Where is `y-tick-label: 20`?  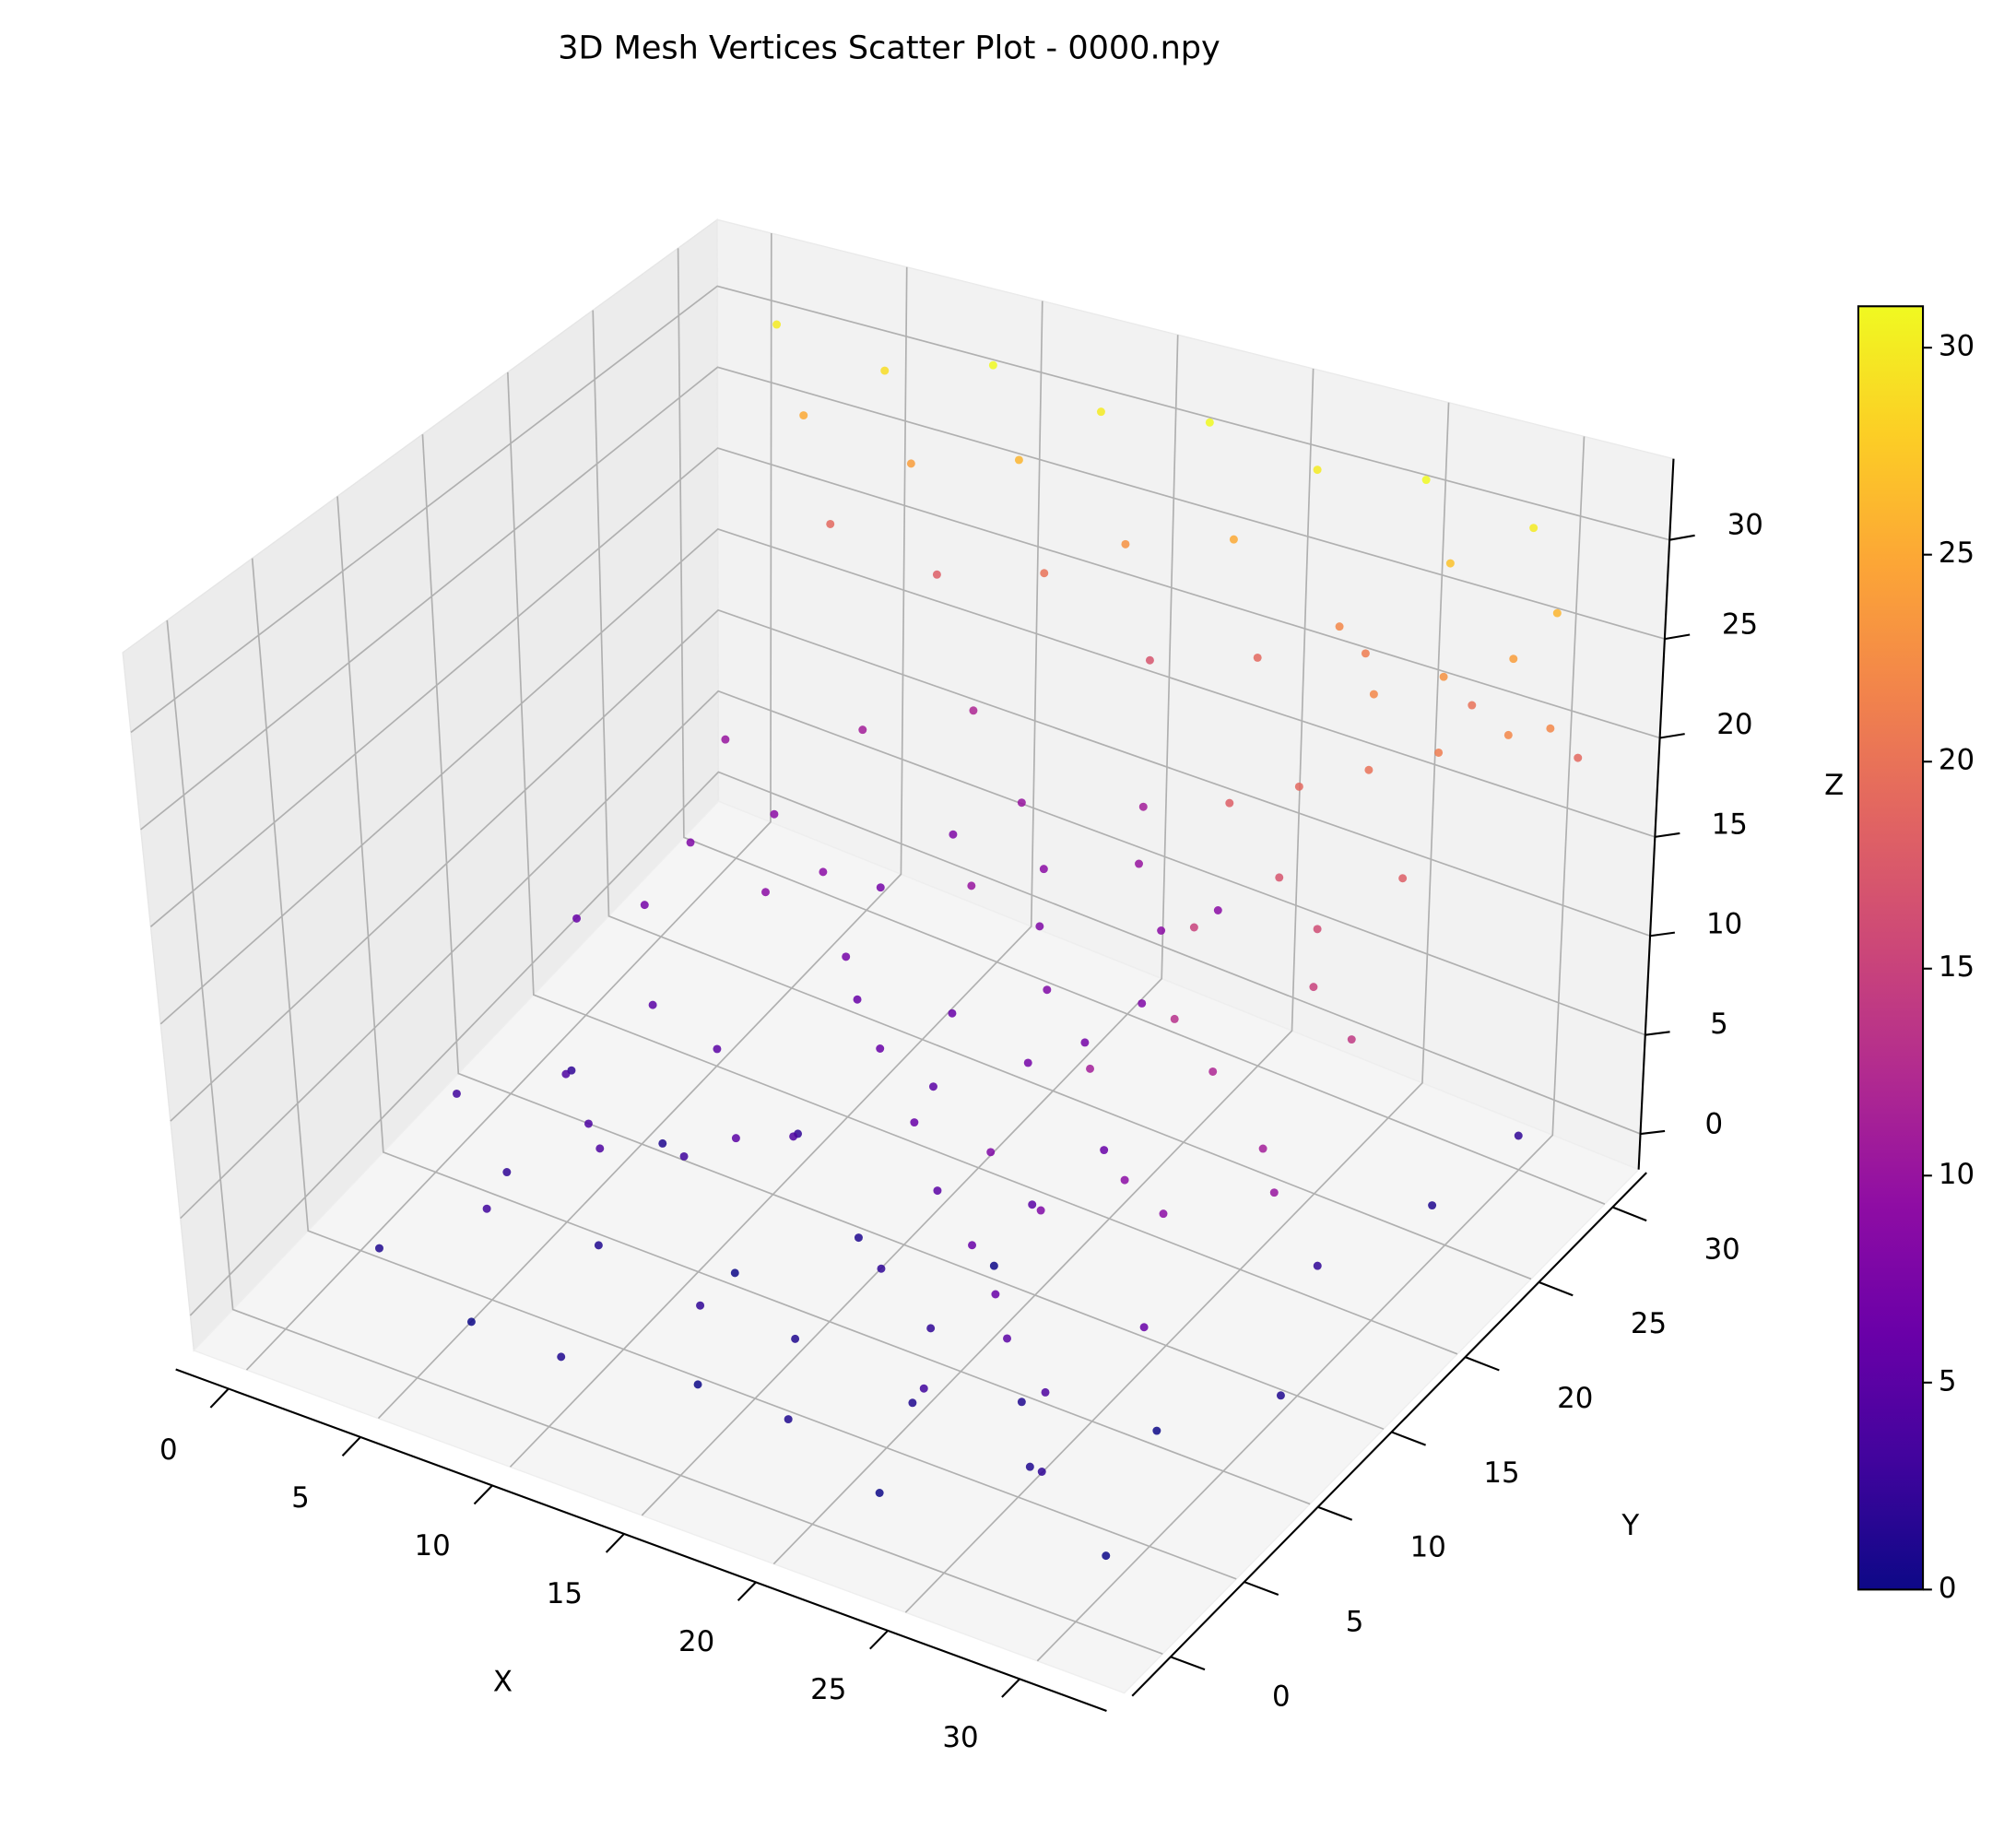 y-tick-label: 20 is located at coordinates (1575, 1398).